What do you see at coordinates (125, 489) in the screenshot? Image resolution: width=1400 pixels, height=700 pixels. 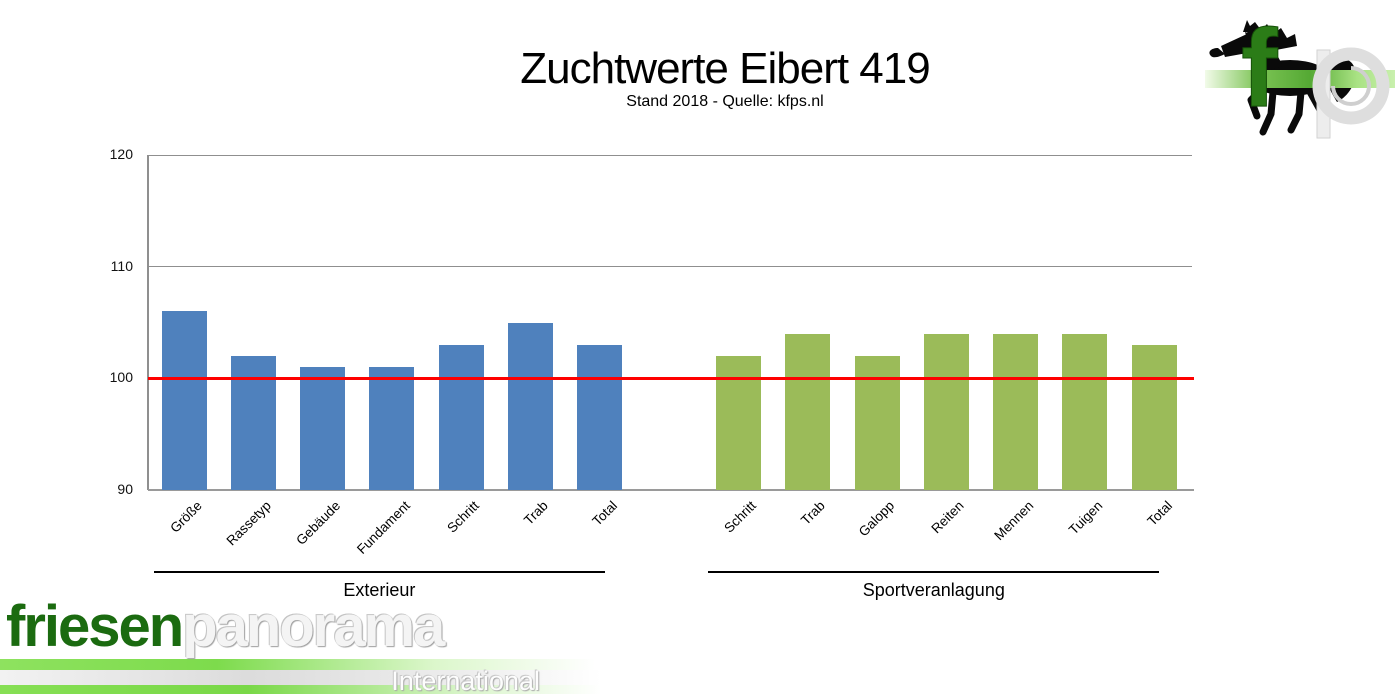 I see `y-tick-label-90: 90` at bounding box center [125, 489].